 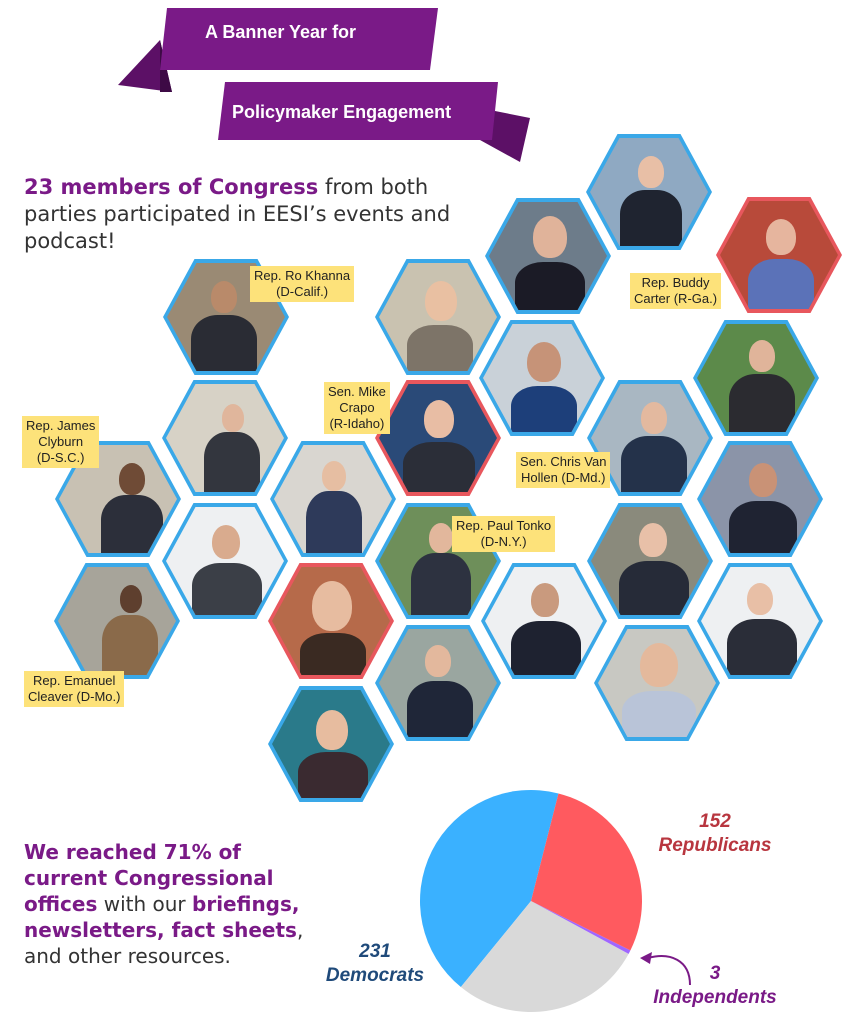 I want to click on label-paul-tonko: Rep. Paul Tonko (D-N.Y.), so click(x=504, y=534).